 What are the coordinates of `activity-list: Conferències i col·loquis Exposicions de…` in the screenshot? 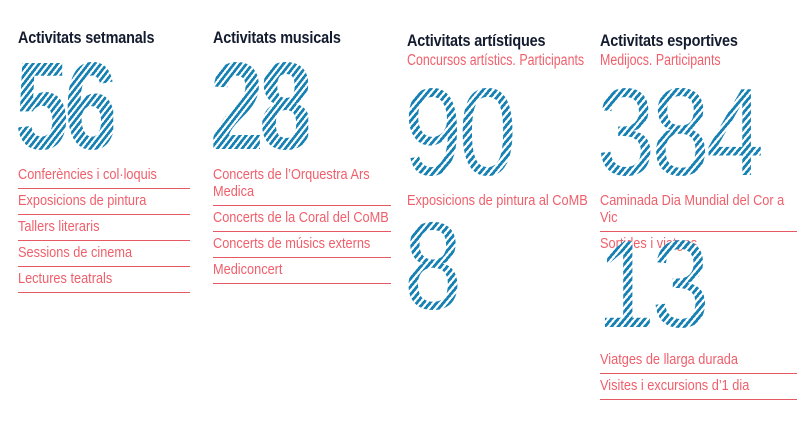 It's located at (104, 228).